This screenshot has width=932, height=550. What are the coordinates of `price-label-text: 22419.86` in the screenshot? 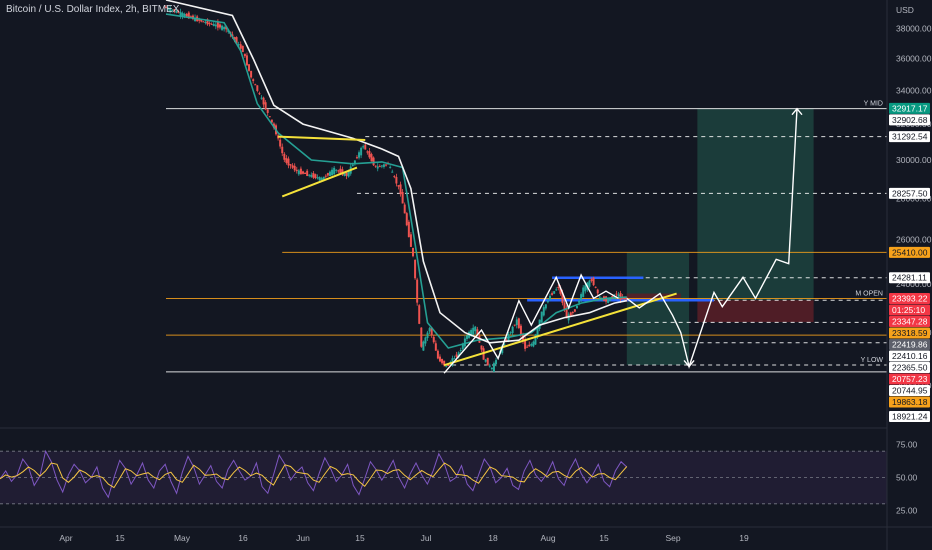 It's located at (910, 344).